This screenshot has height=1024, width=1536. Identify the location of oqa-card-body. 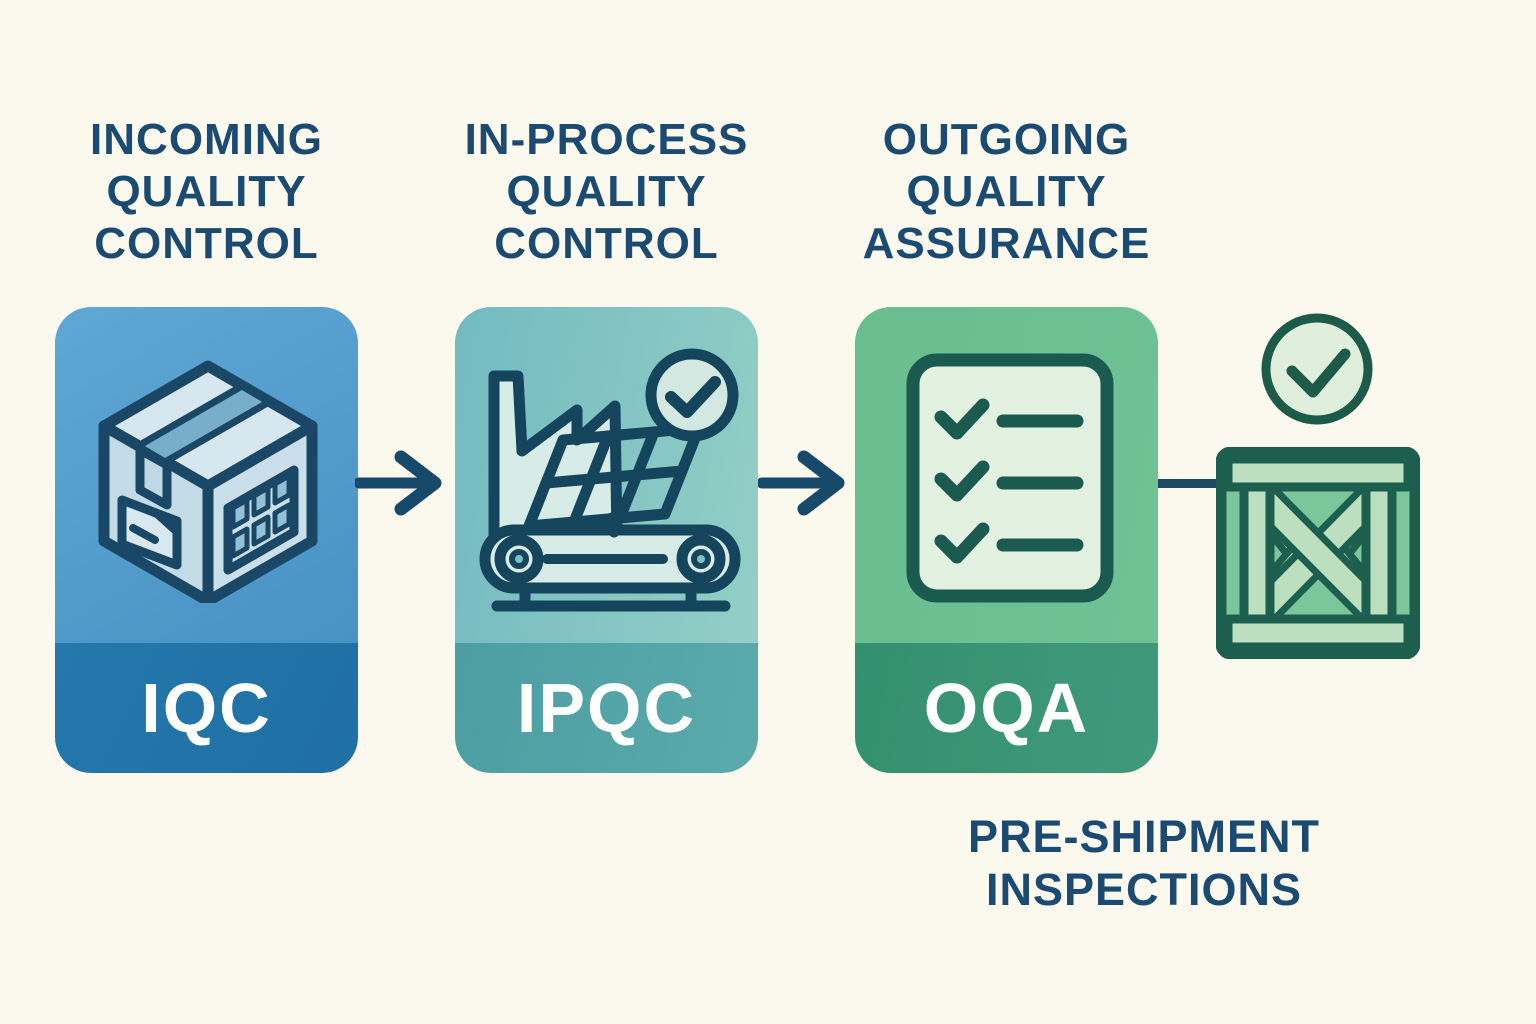
(1006, 475).